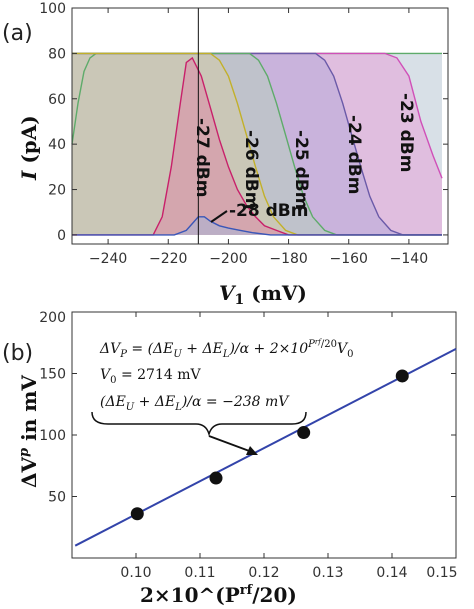  Describe the element at coordinates (150, 376) in the screenshot. I see `equation-line-2: V0 = 2714 mV` at that location.